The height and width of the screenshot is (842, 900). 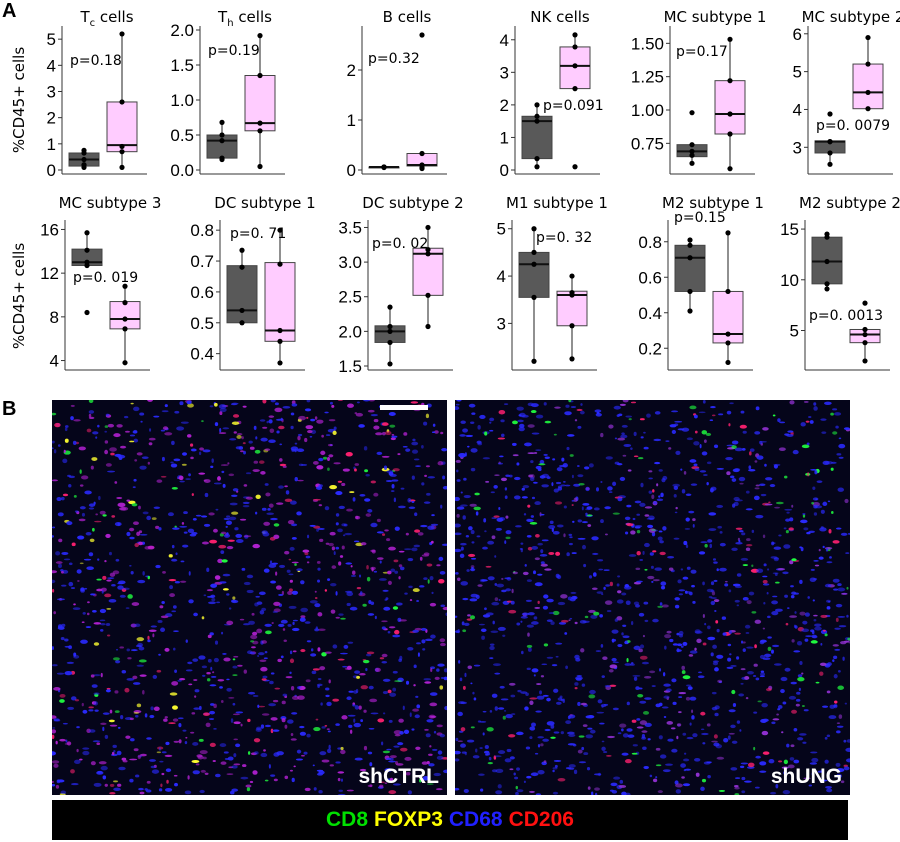 I want to click on y-tick-label: 0.6, so click(x=650, y=277).